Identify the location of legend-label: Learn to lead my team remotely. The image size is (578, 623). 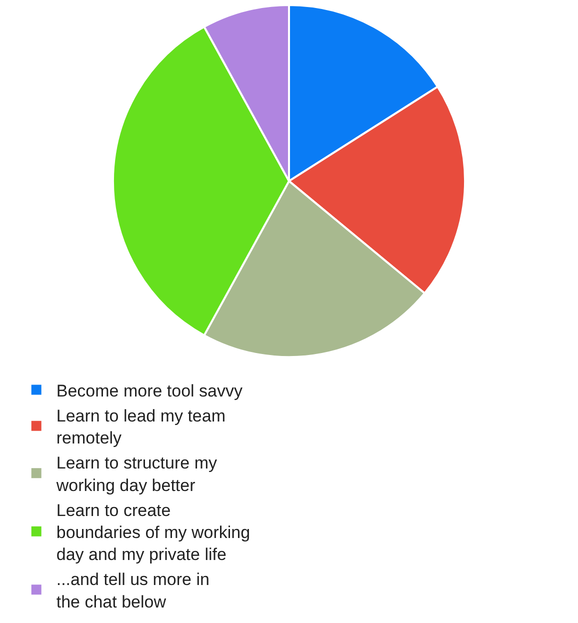
(141, 427).